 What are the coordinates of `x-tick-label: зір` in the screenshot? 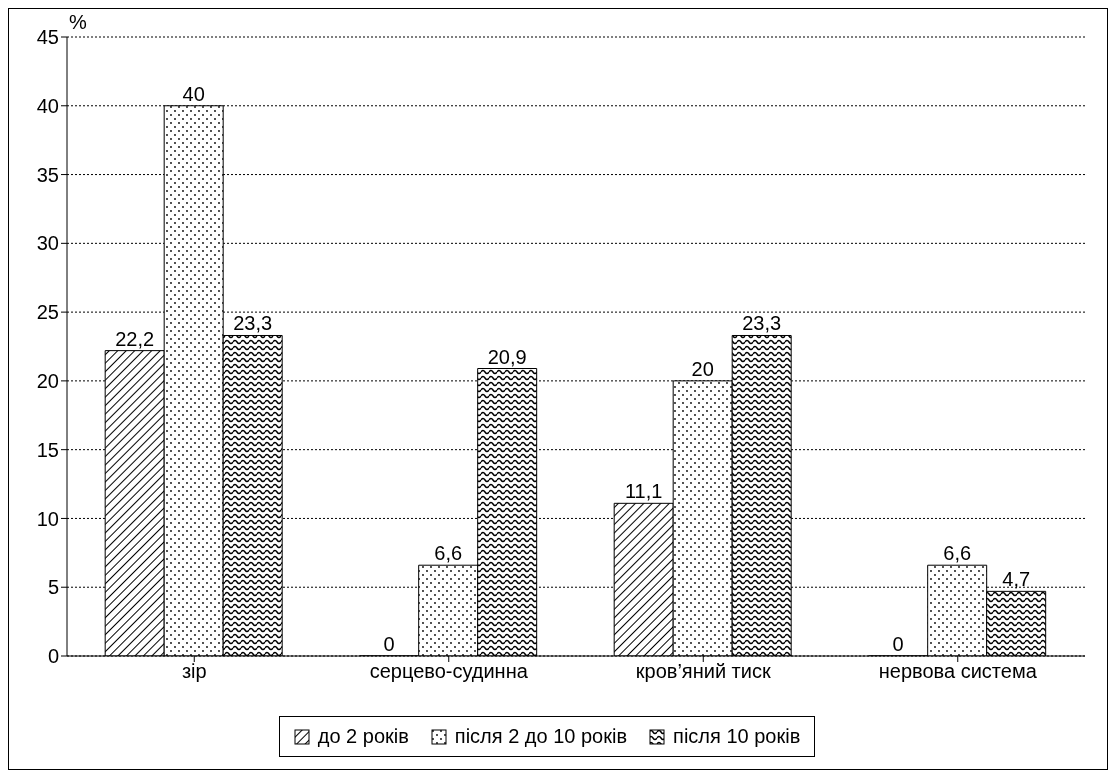 It's located at (194, 671).